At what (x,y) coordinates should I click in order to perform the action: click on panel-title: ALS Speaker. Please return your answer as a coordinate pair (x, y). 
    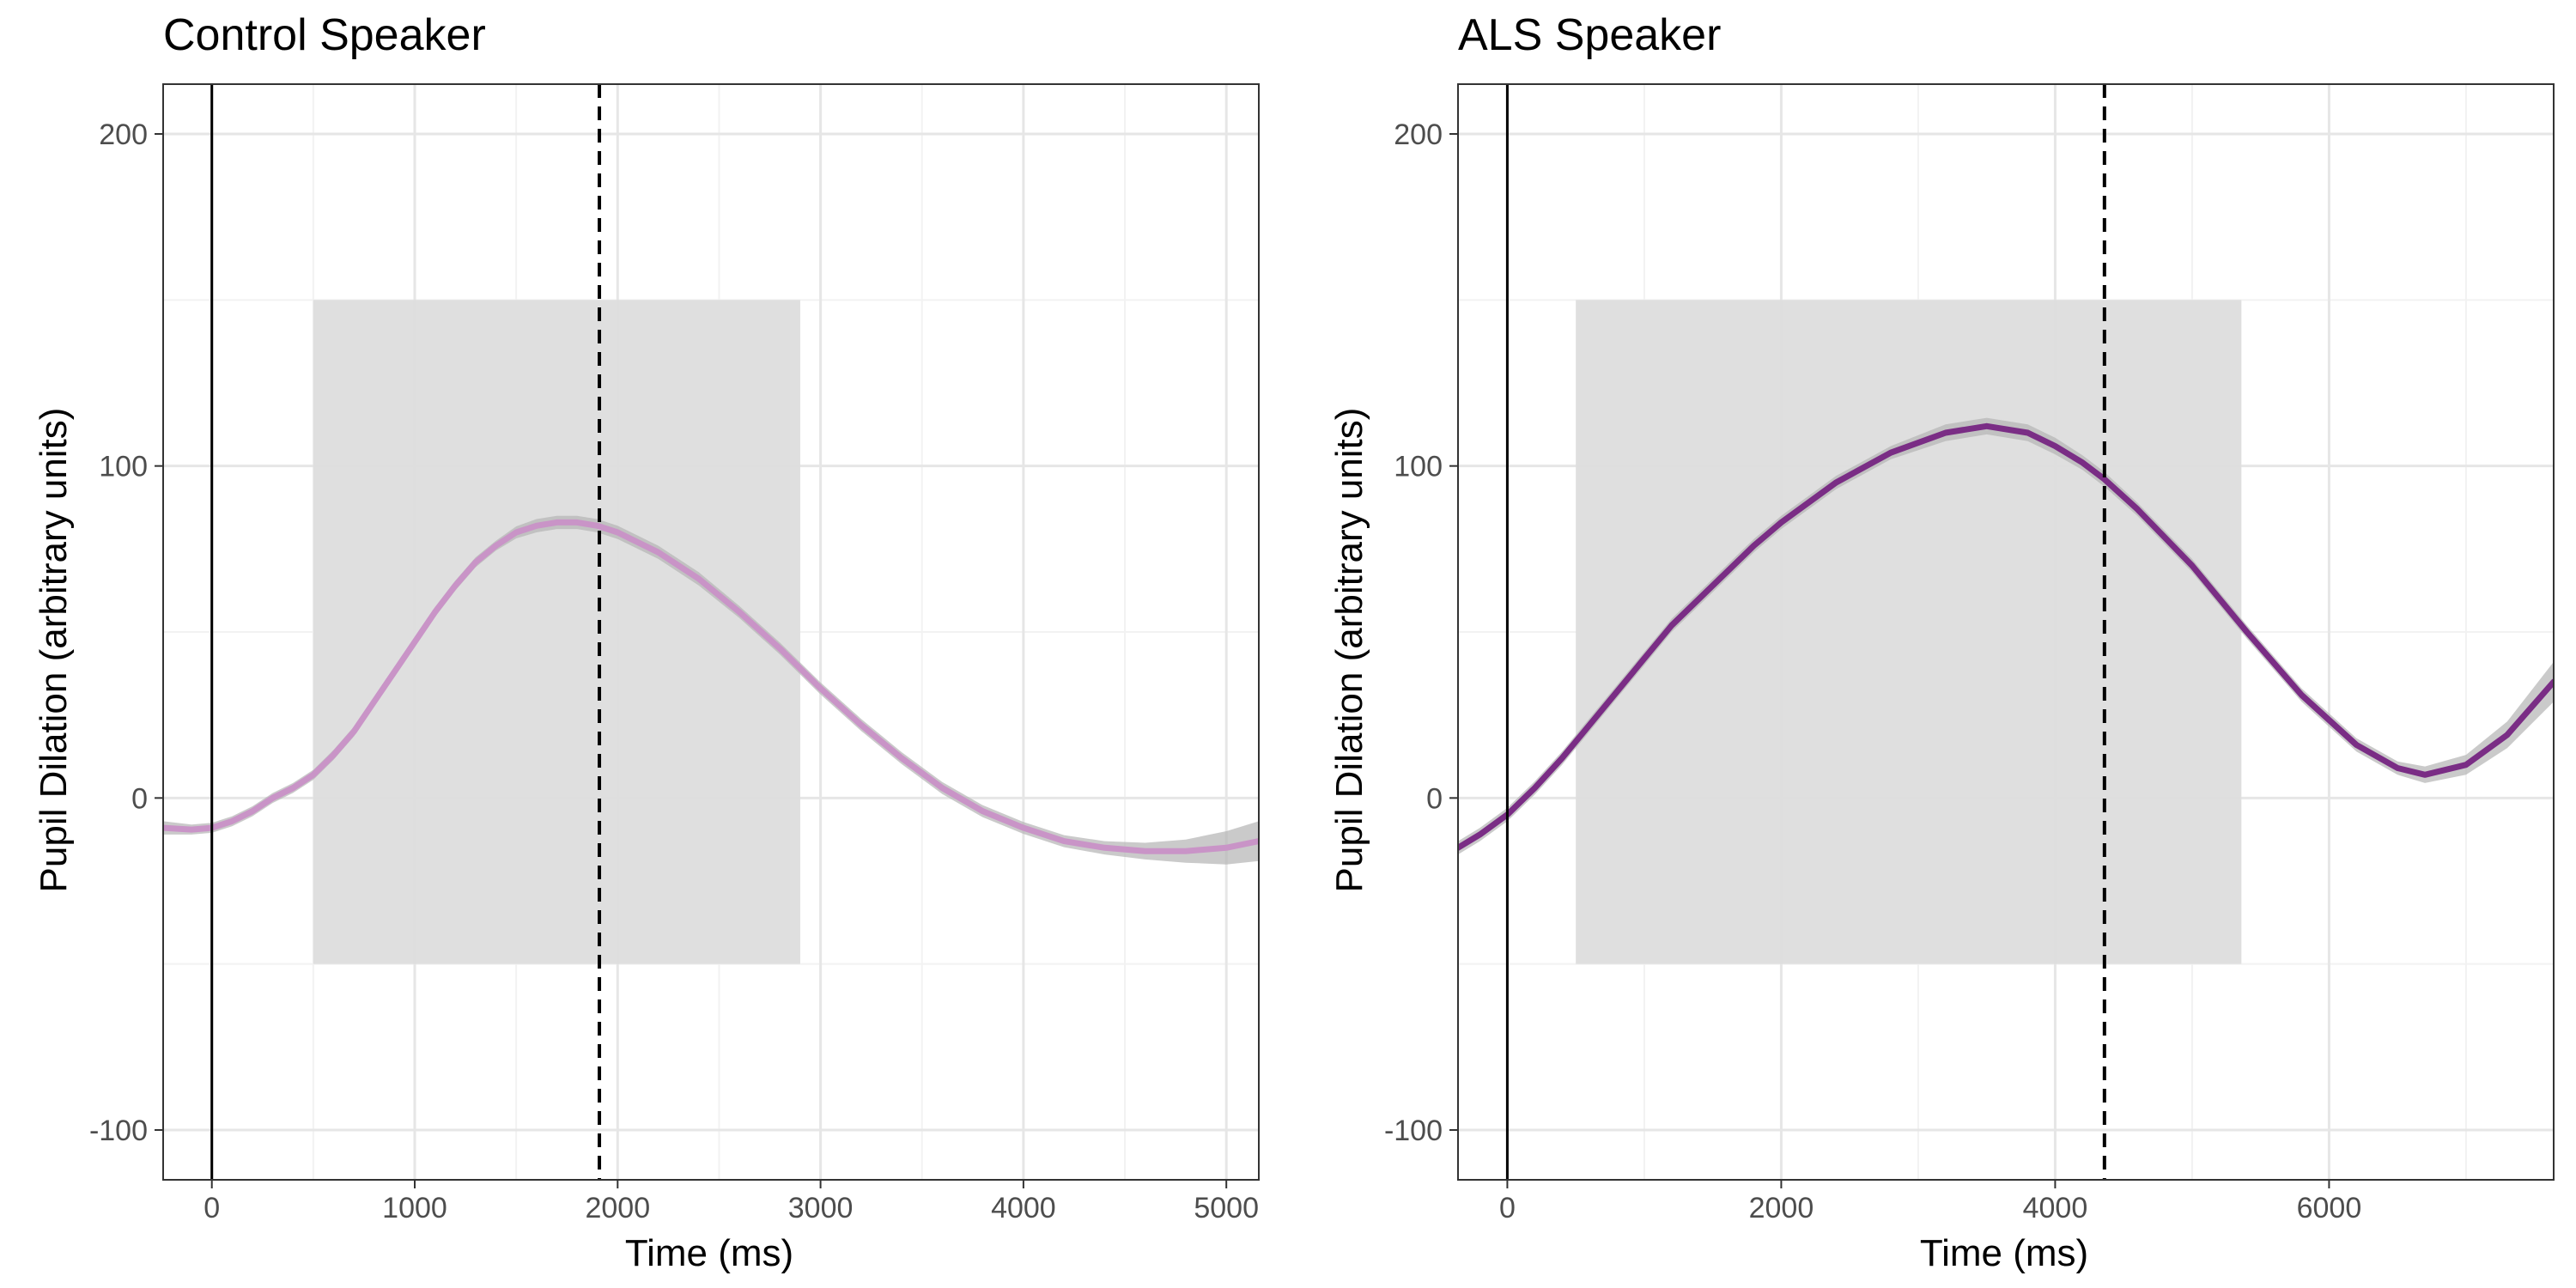
    Looking at the image, I should click on (1590, 35).